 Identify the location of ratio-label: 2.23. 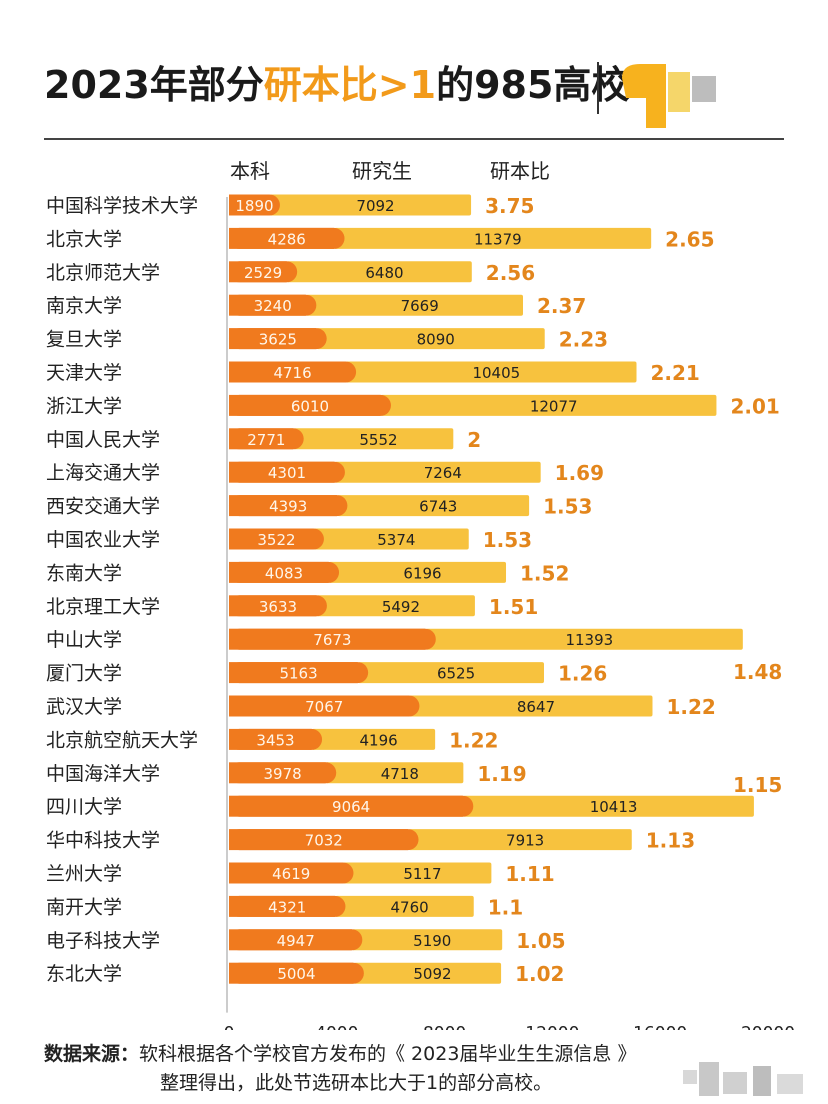
(583, 340).